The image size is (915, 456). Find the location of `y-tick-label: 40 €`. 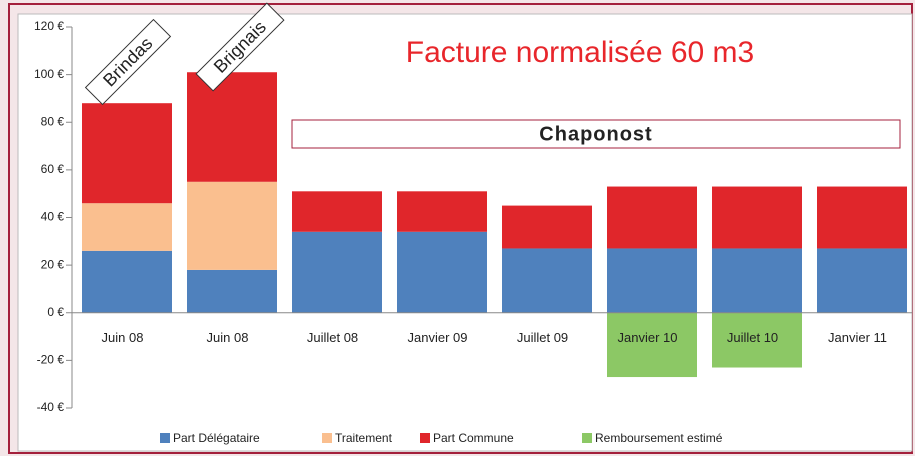

y-tick-label: 40 € is located at coordinates (53, 217).